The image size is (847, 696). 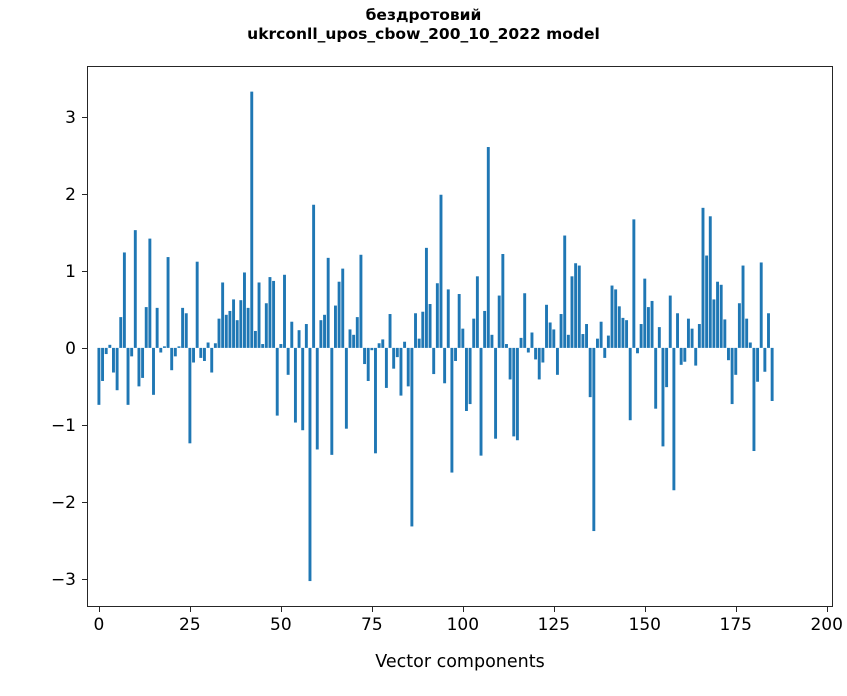 What do you see at coordinates (70, 348) in the screenshot?
I see `y-tick-label: 0` at bounding box center [70, 348].